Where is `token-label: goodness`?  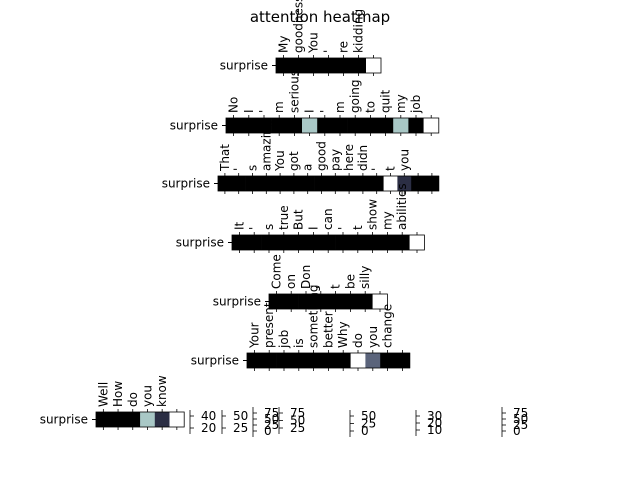
token-label: goodness is located at coordinates (299, 26).